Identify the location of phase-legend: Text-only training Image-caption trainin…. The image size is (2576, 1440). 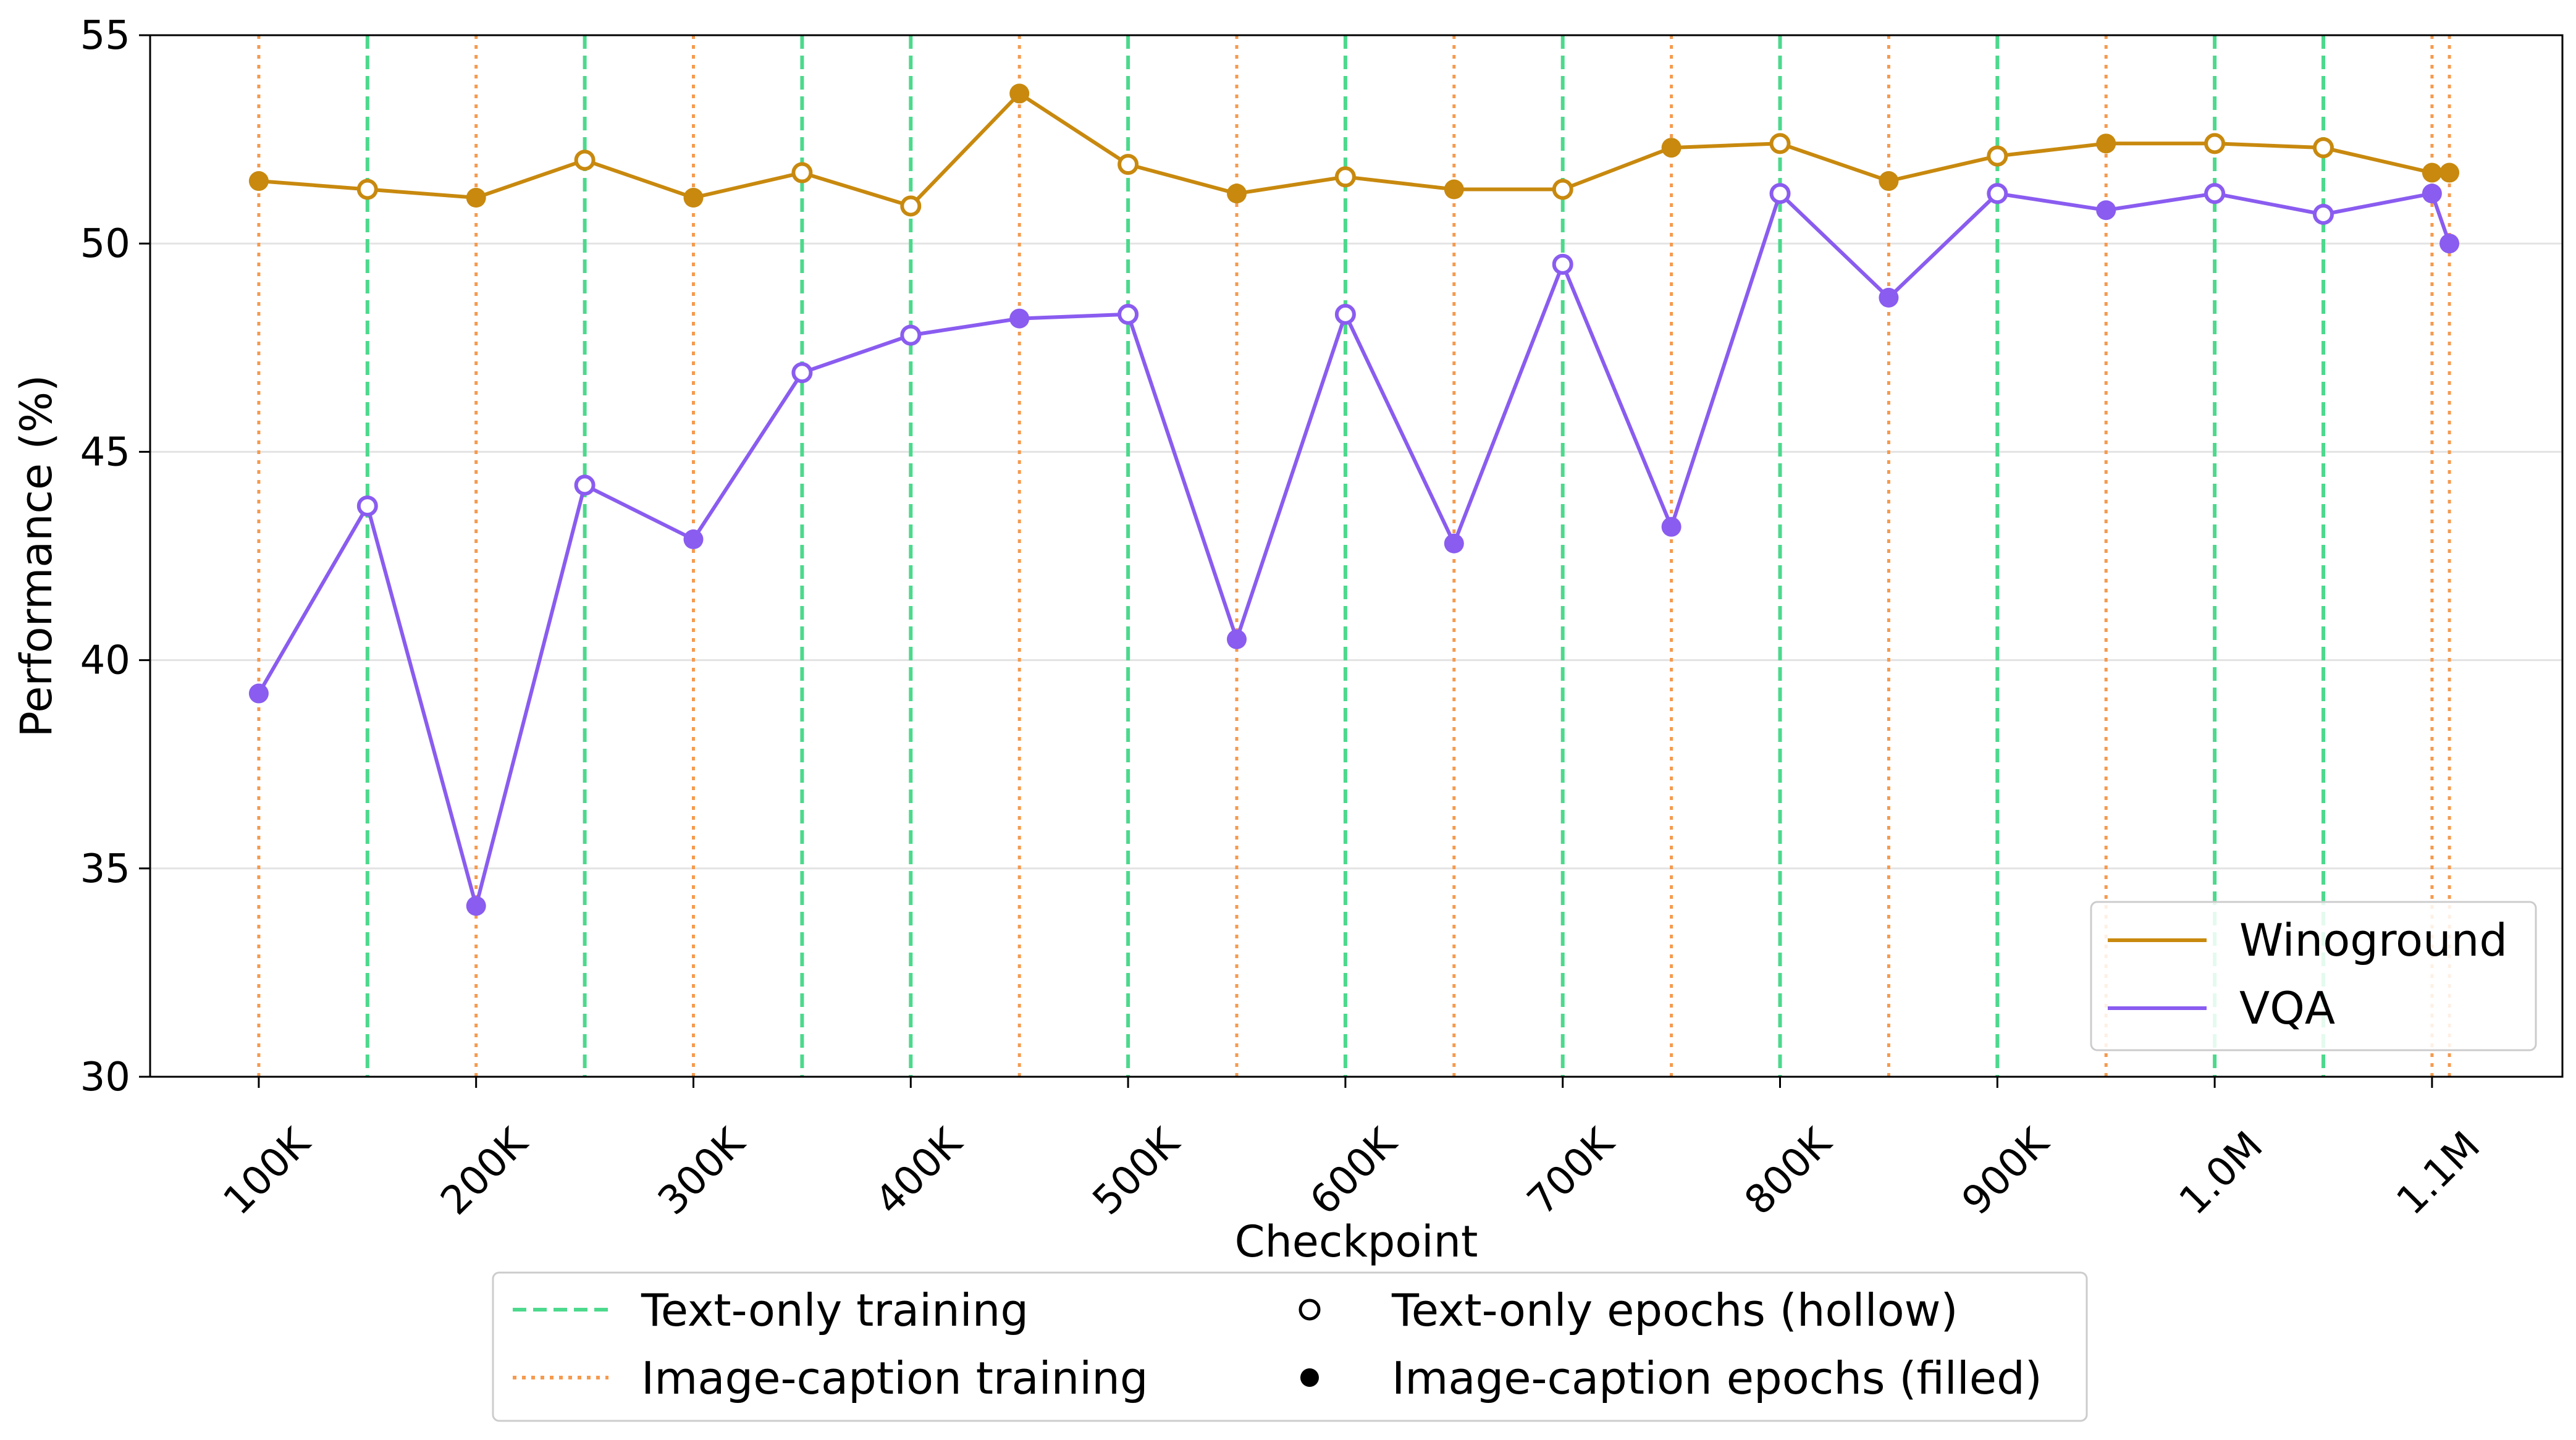
(1290, 1346).